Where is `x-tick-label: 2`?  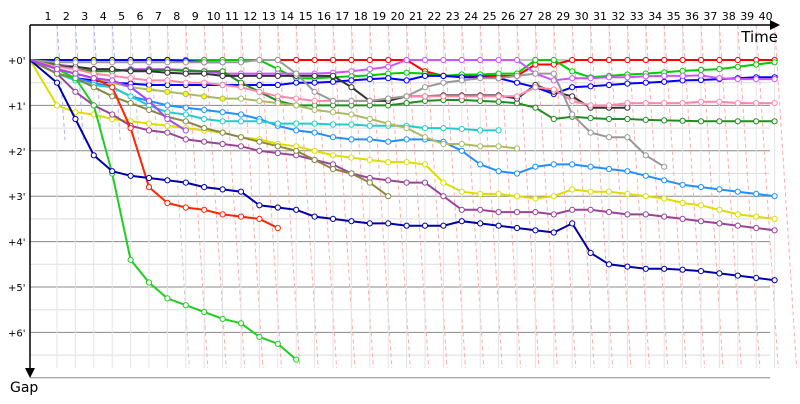 x-tick-label: 2 is located at coordinates (66, 16).